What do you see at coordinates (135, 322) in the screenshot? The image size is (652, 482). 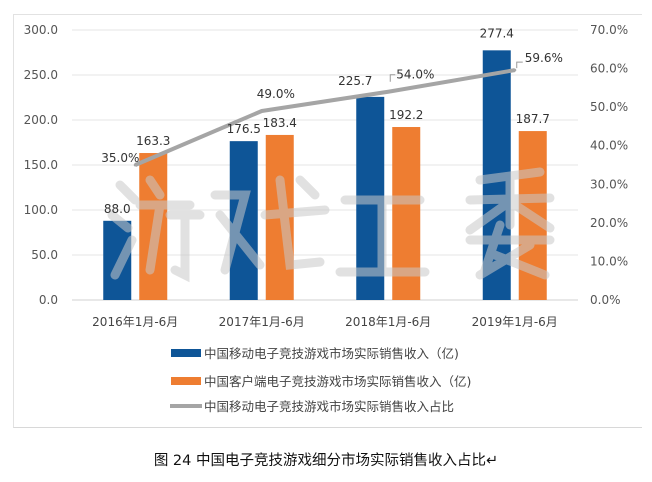 I see `x-axis-tick: 2016年1月-6月` at bounding box center [135, 322].